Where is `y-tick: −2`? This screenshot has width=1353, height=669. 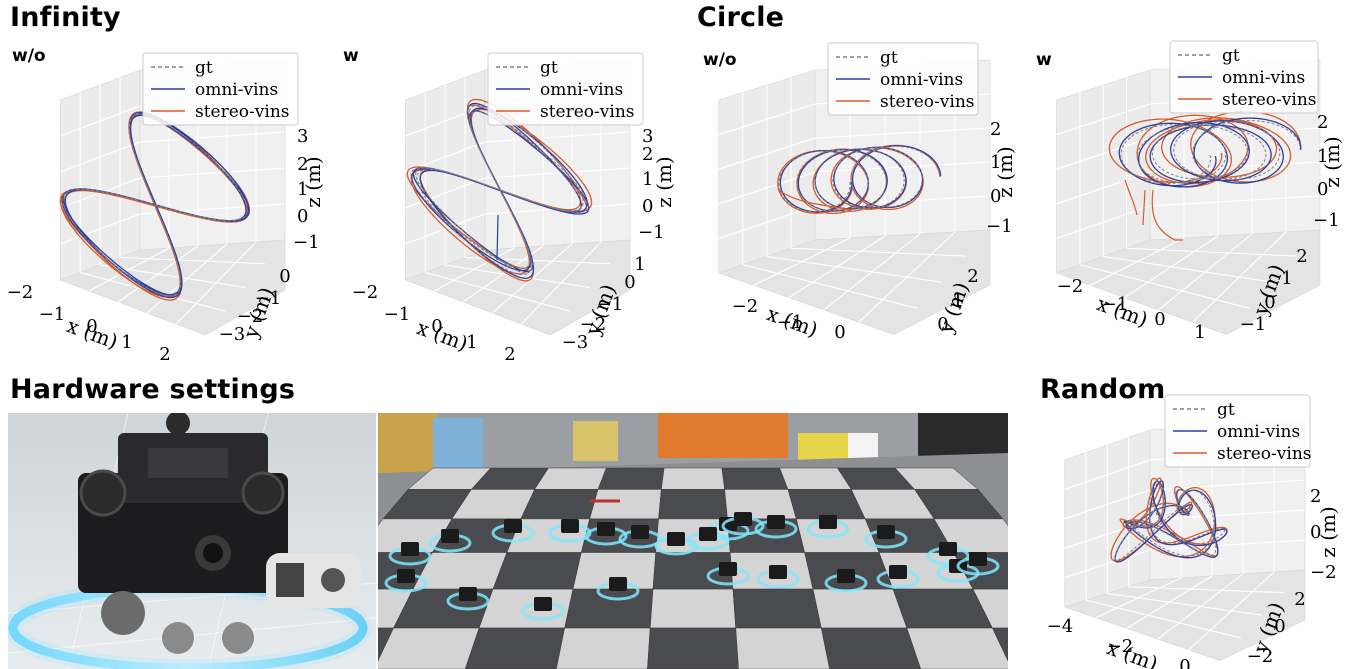 y-tick: −2 is located at coordinates (593, 324).